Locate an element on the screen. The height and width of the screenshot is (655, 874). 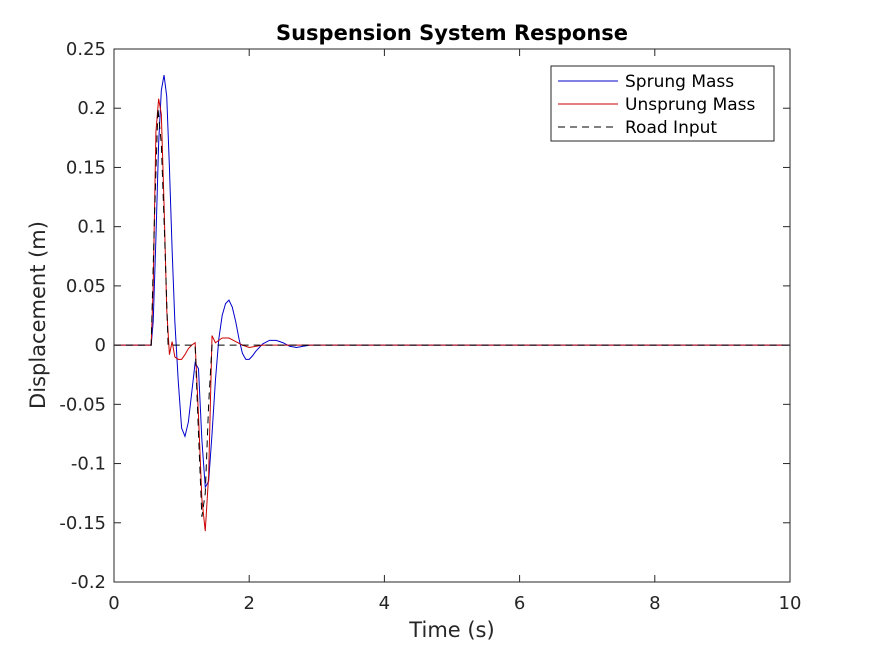
chart-title: Suspension System Response is located at coordinates (452, 33).